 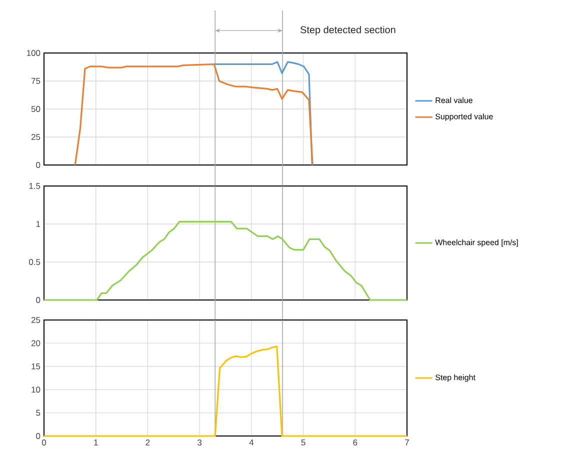 I want to click on x-tick-label: 6, so click(x=355, y=443).